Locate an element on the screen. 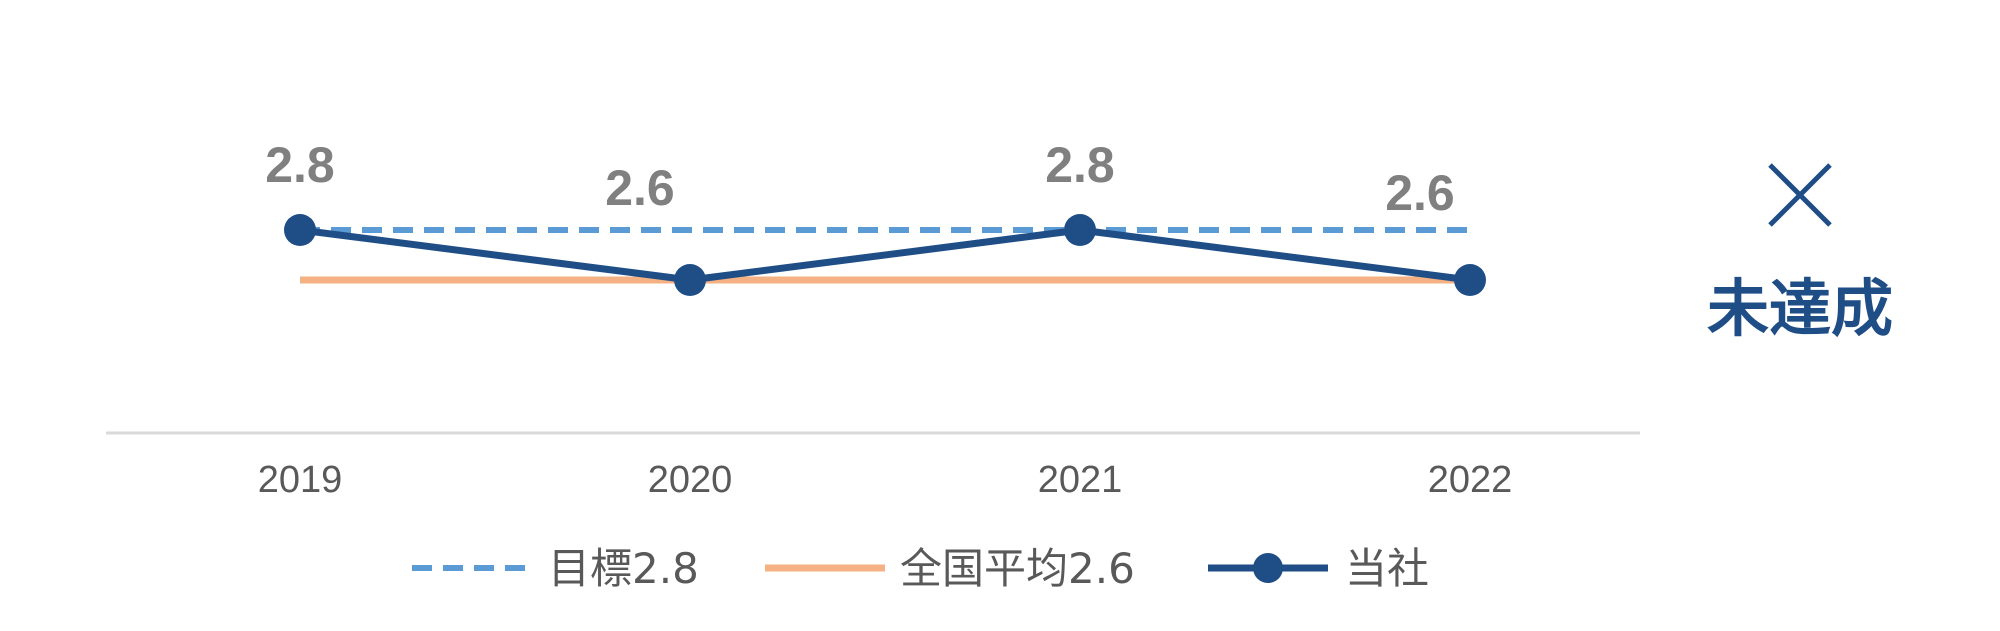 The image size is (2000, 631). company-line is located at coordinates (885, 255).